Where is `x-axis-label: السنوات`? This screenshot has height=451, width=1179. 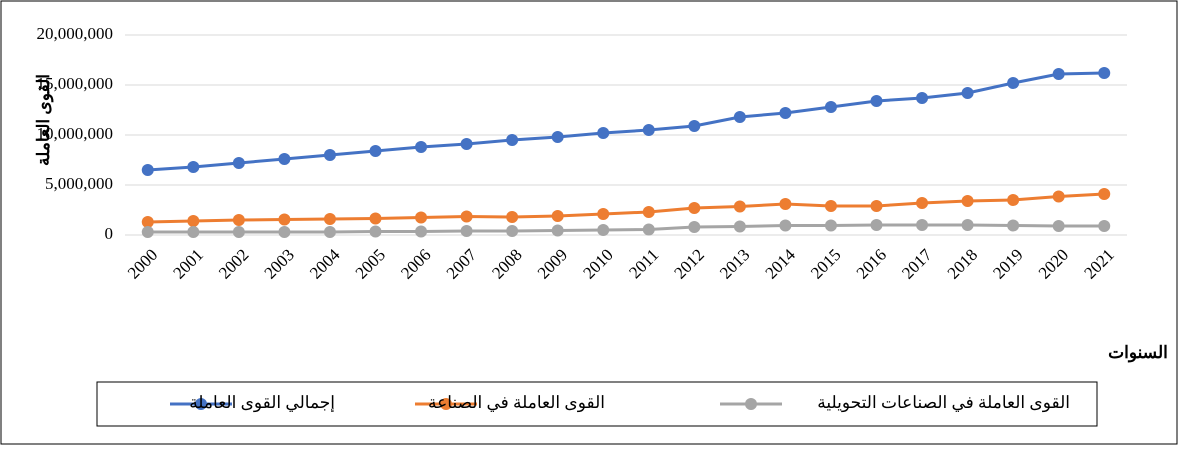 x-axis-label: السنوات is located at coordinates (1138, 353).